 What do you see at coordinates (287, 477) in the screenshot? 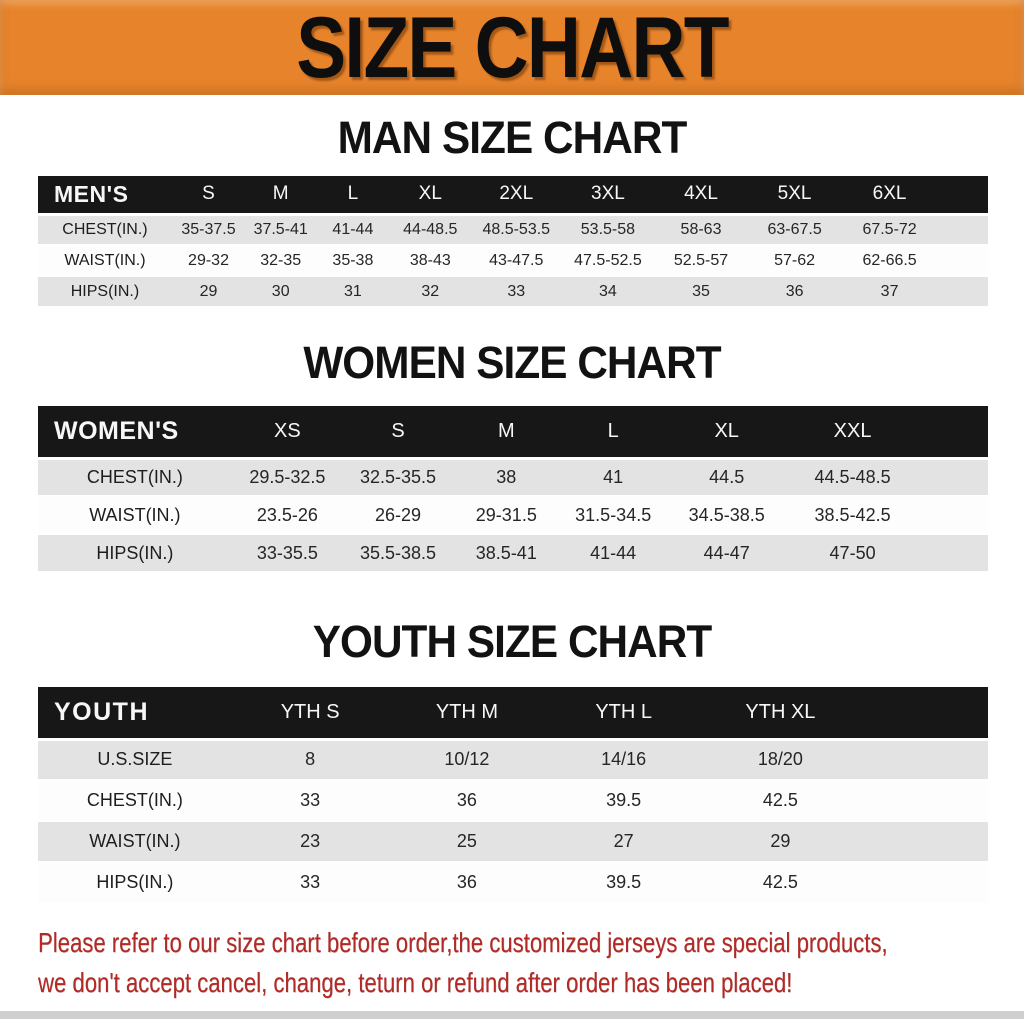
I see `size-cell: 29.5-32.5` at bounding box center [287, 477].